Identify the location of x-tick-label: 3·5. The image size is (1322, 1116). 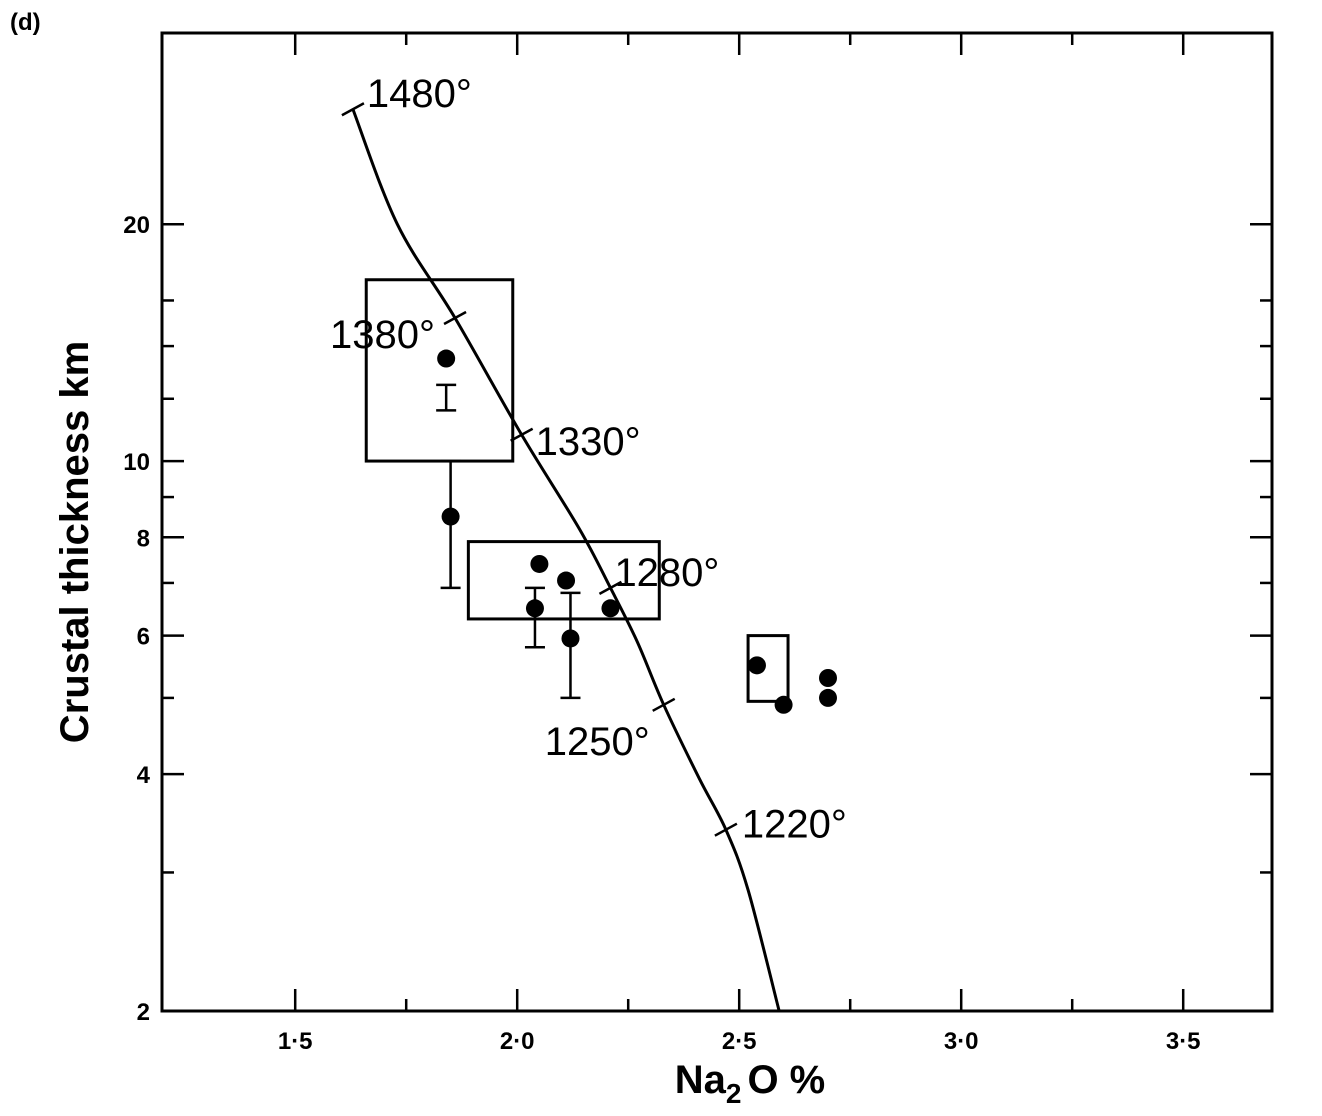
(1183, 1041).